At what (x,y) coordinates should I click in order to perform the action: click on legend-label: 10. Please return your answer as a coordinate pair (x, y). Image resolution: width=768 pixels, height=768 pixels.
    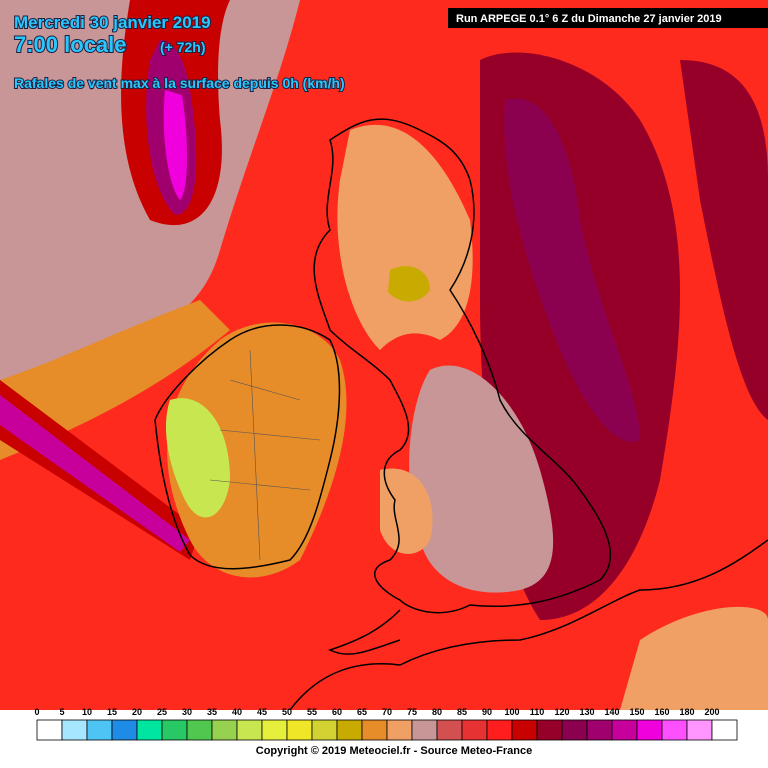
    Looking at the image, I should click on (87, 712).